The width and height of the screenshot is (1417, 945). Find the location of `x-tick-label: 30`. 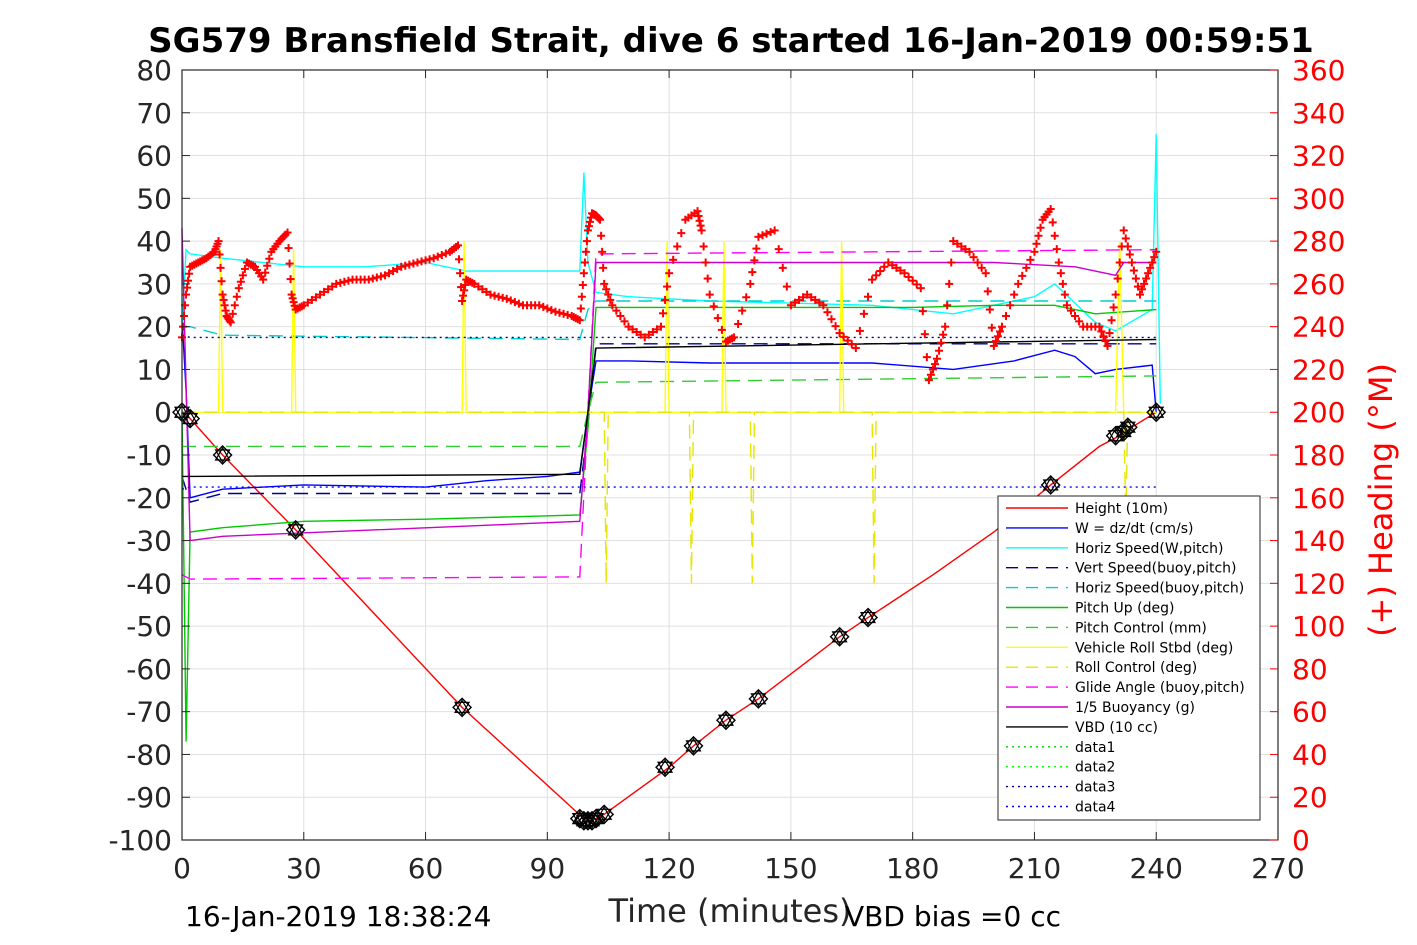

x-tick-label: 30 is located at coordinates (304, 868).